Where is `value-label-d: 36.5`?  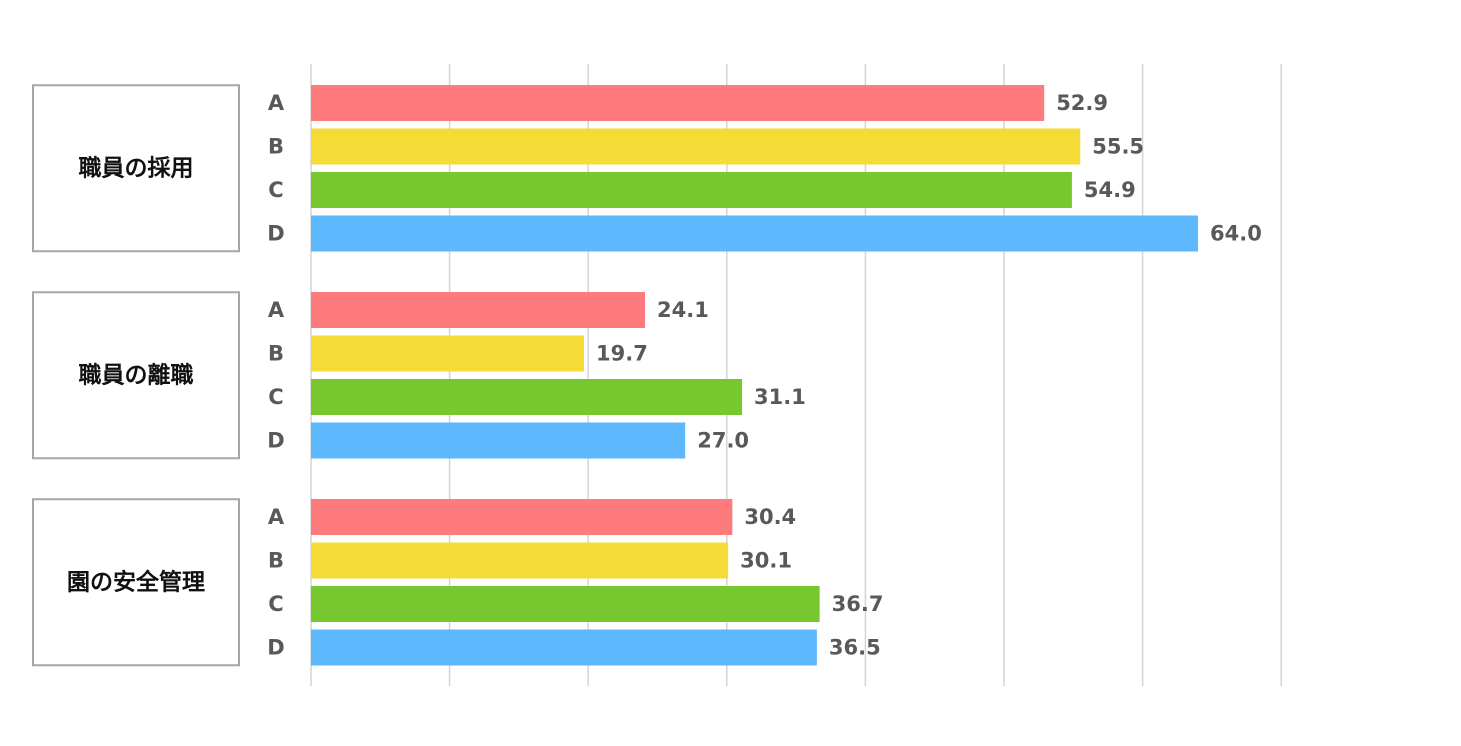
value-label-d: 36.5 is located at coordinates (855, 648).